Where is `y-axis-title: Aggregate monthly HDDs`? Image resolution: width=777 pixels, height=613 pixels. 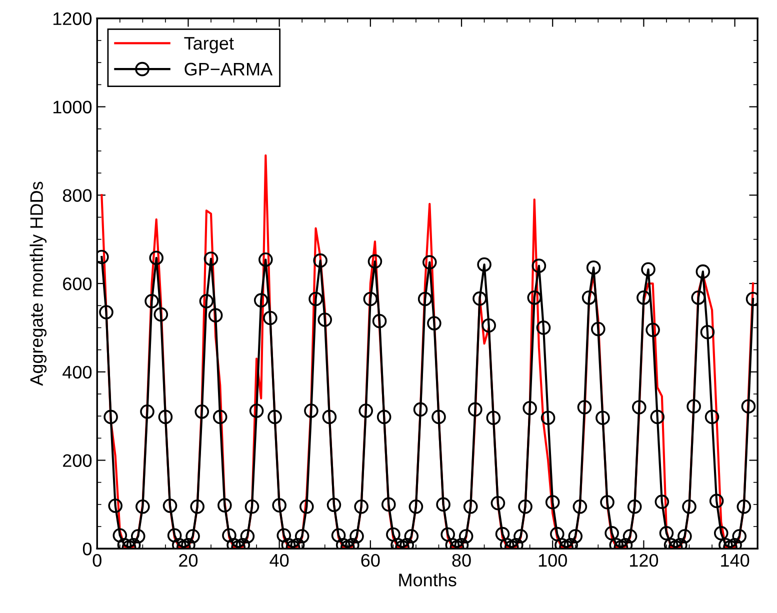
y-axis-title: Aggregate monthly HDDs is located at coordinates (38, 284).